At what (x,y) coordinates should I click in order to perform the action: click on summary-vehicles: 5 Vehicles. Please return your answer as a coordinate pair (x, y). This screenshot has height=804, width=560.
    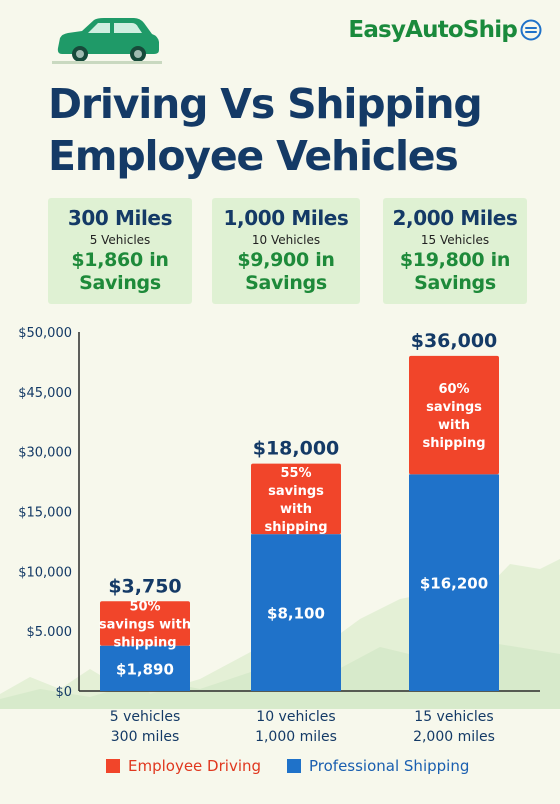
    Looking at the image, I should click on (120, 240).